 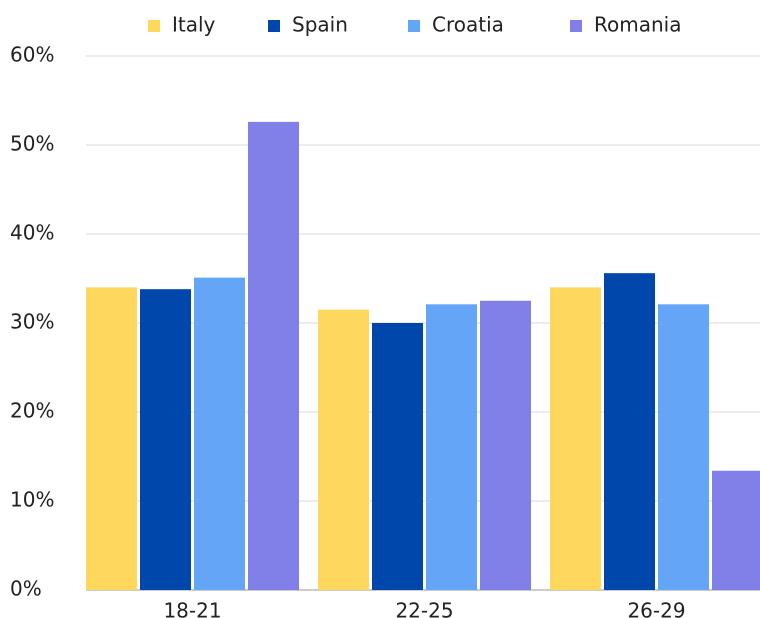 What do you see at coordinates (32, 411) in the screenshot?
I see `y-tick-label: 20%` at bounding box center [32, 411].